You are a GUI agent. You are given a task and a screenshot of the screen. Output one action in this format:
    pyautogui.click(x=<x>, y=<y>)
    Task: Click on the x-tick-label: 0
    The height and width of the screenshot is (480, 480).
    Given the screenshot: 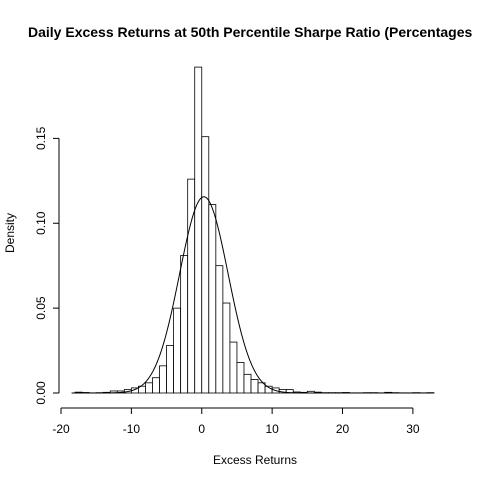 What is the action you would take?
    pyautogui.click(x=201, y=429)
    